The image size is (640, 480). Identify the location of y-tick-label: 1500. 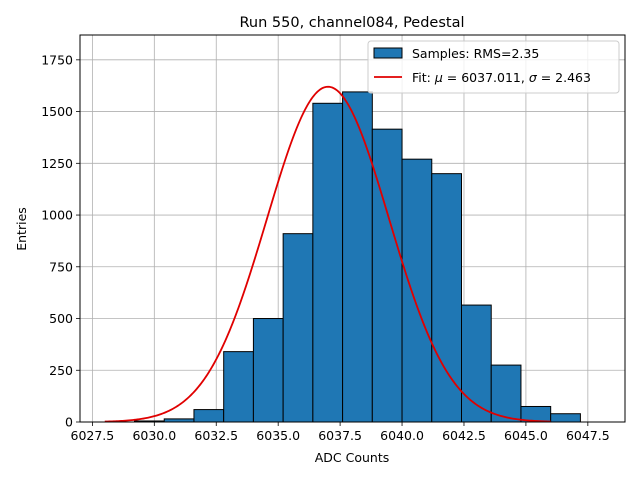
(57, 111).